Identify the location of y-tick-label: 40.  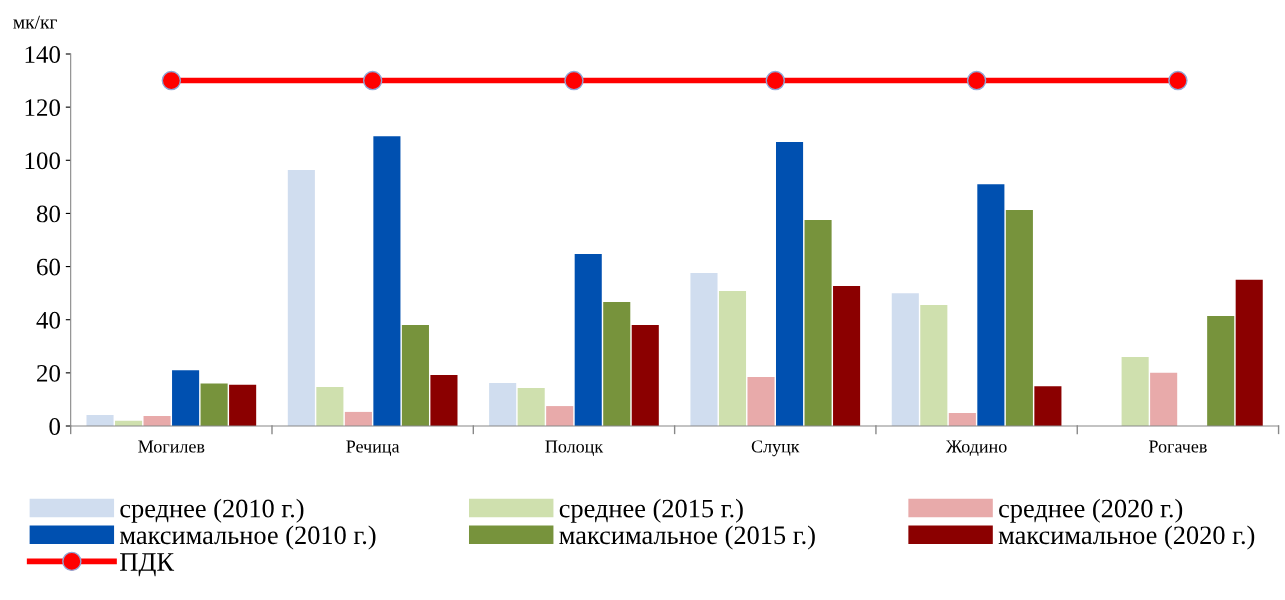
(48, 320).